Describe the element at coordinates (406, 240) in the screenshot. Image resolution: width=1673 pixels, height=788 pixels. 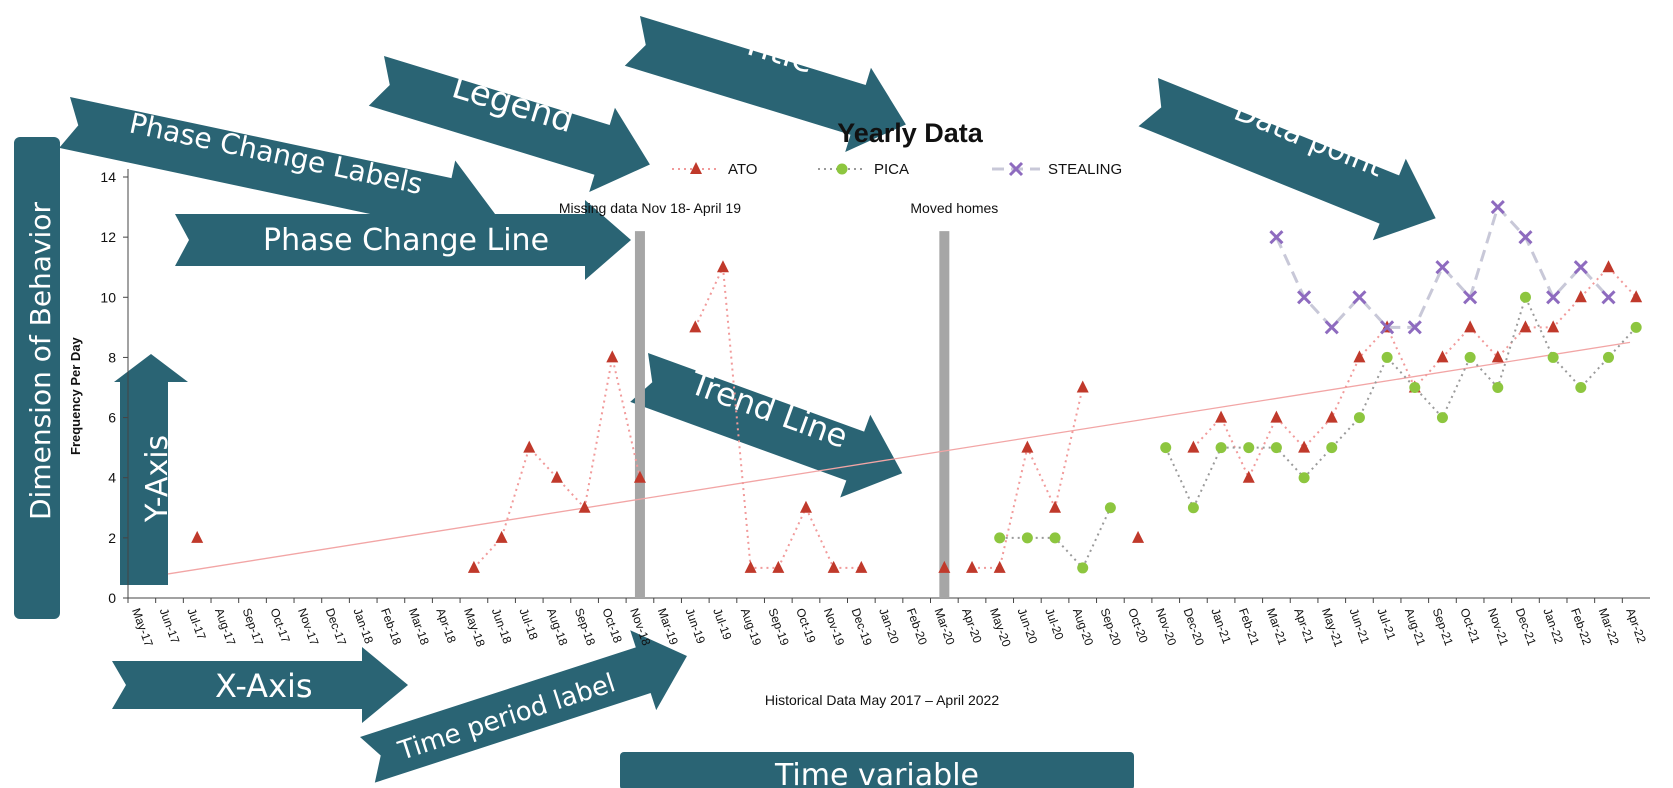
I see `annotation-phase-line-text: Phase Change Line` at that location.